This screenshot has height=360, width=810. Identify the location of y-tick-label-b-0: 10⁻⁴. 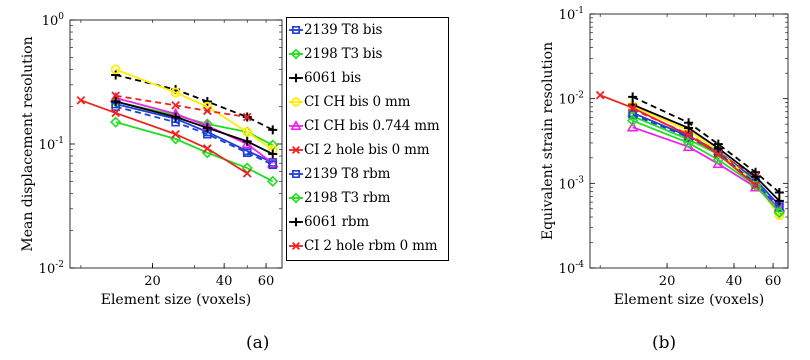
(572, 268).